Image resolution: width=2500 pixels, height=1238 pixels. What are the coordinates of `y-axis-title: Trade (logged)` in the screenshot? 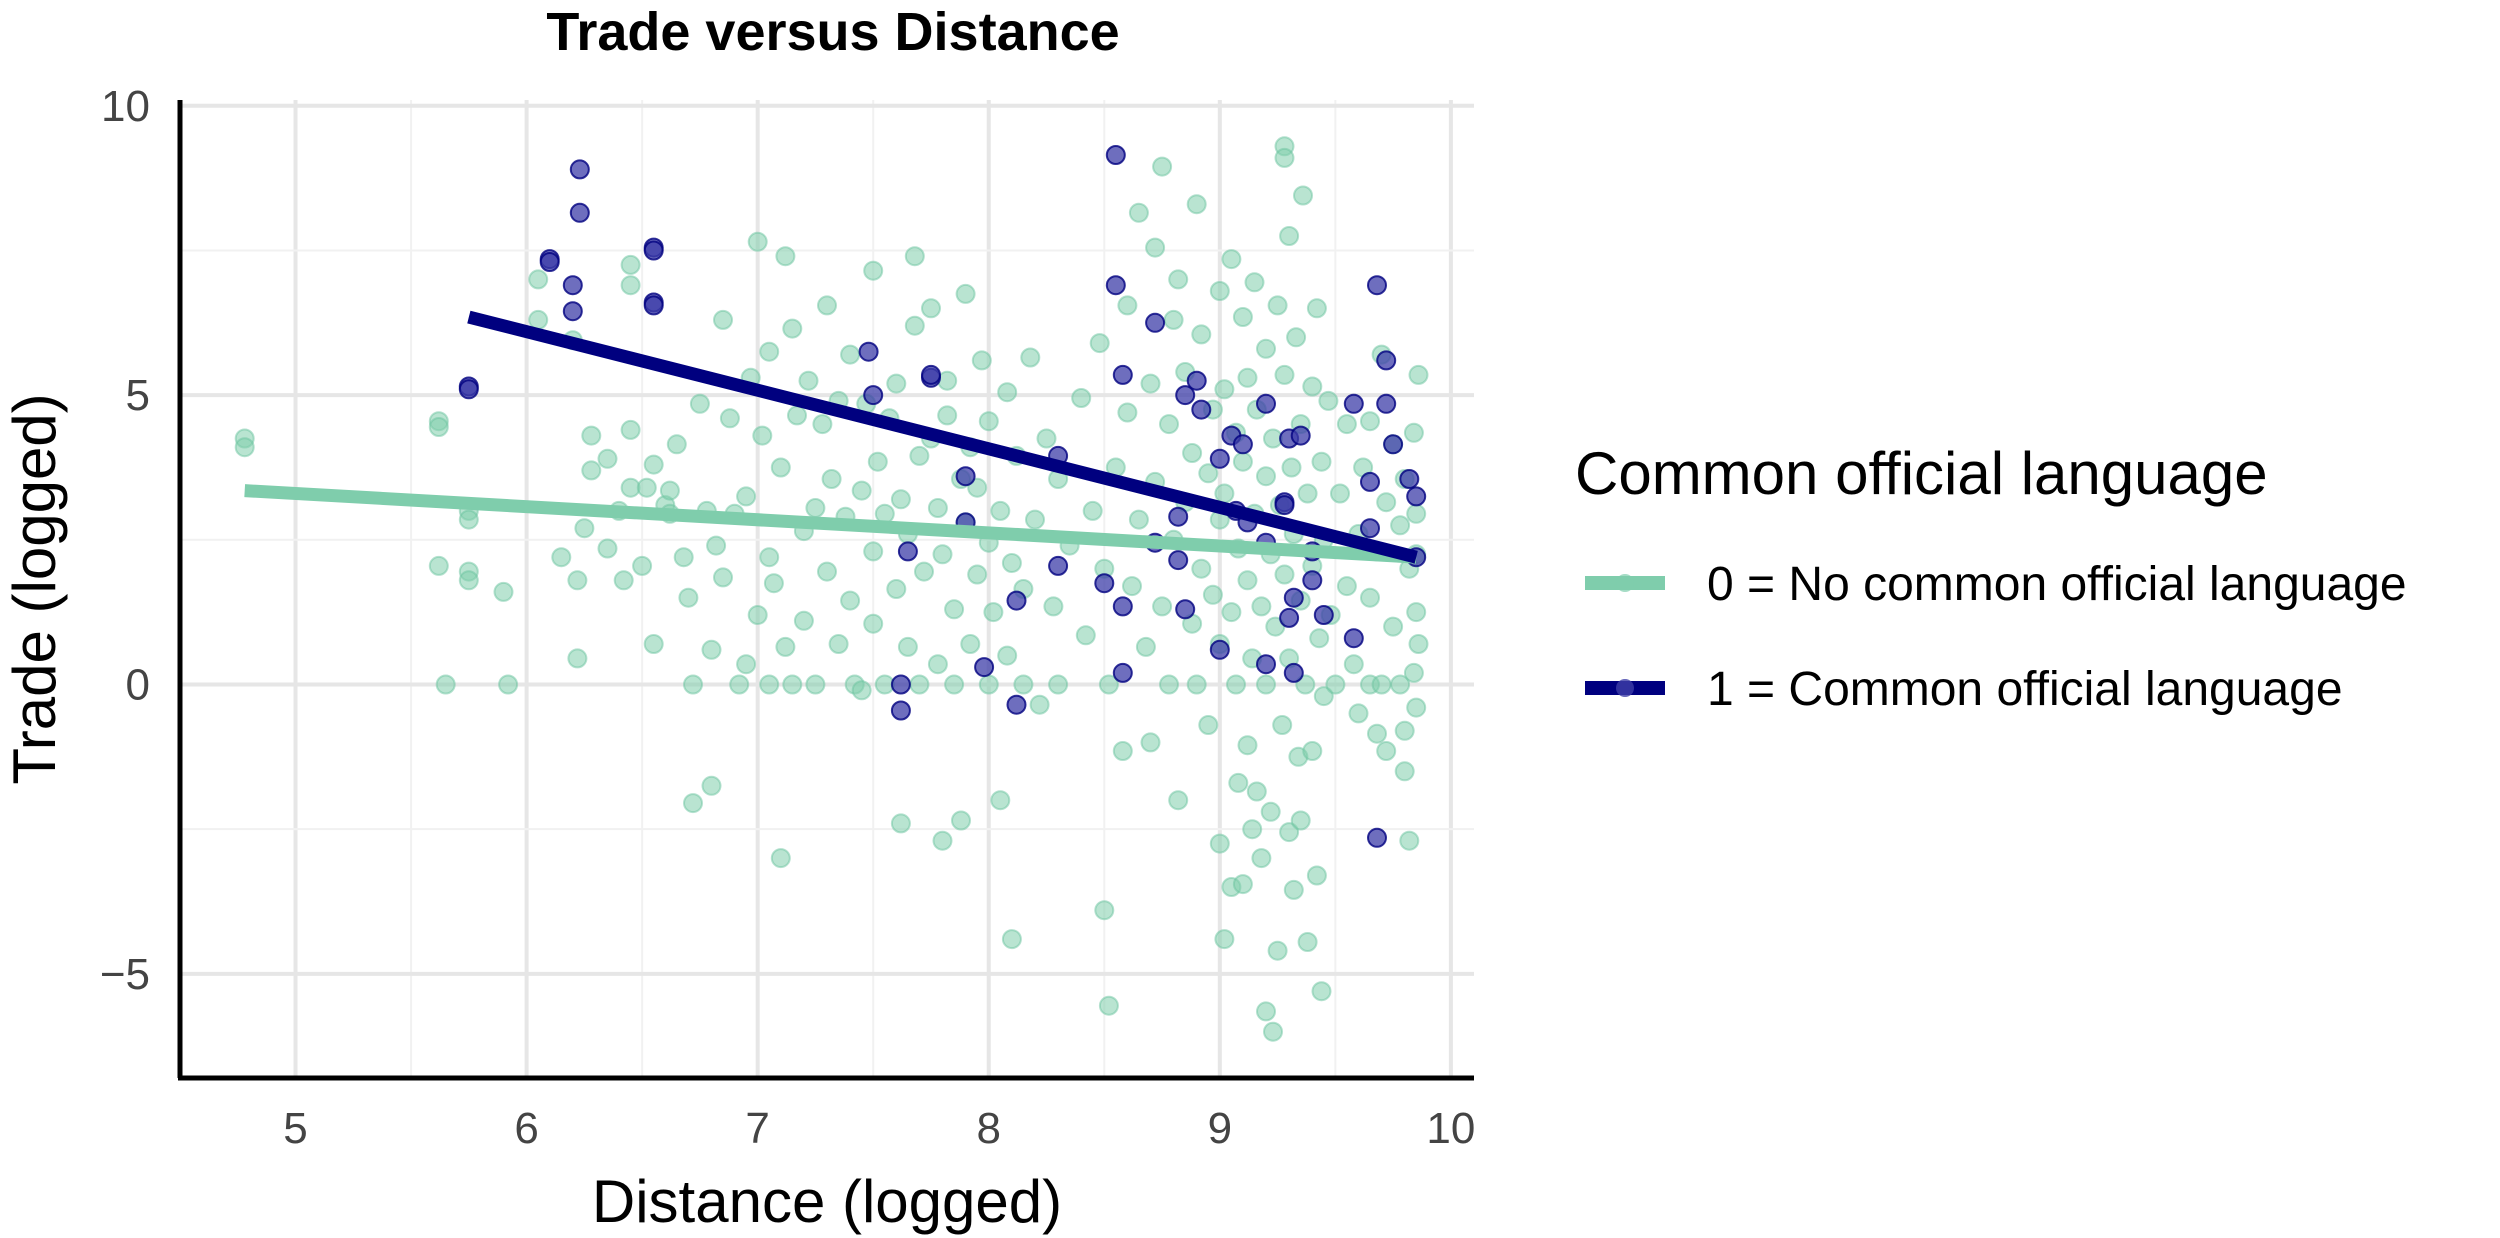 It's located at (34, 588).